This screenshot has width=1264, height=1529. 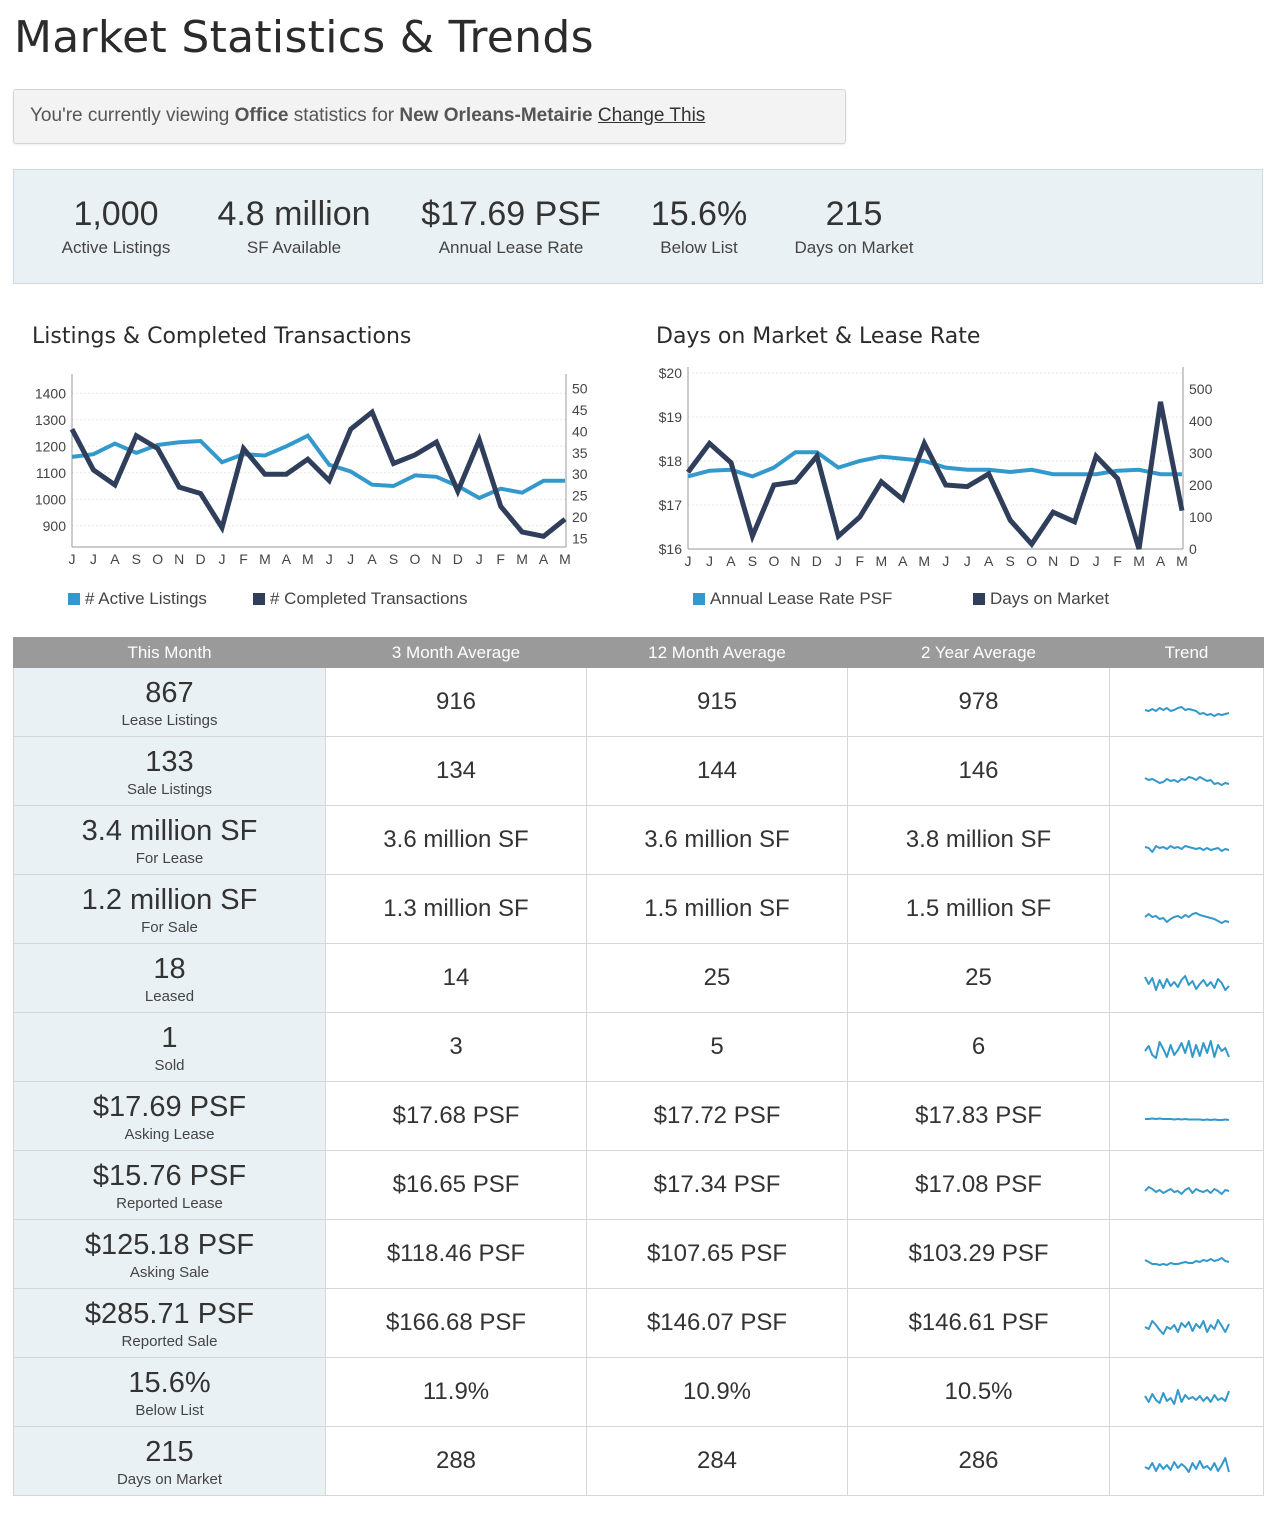 I want to click on summary-active-listings: 1,000 Active Listings, so click(x=116, y=225).